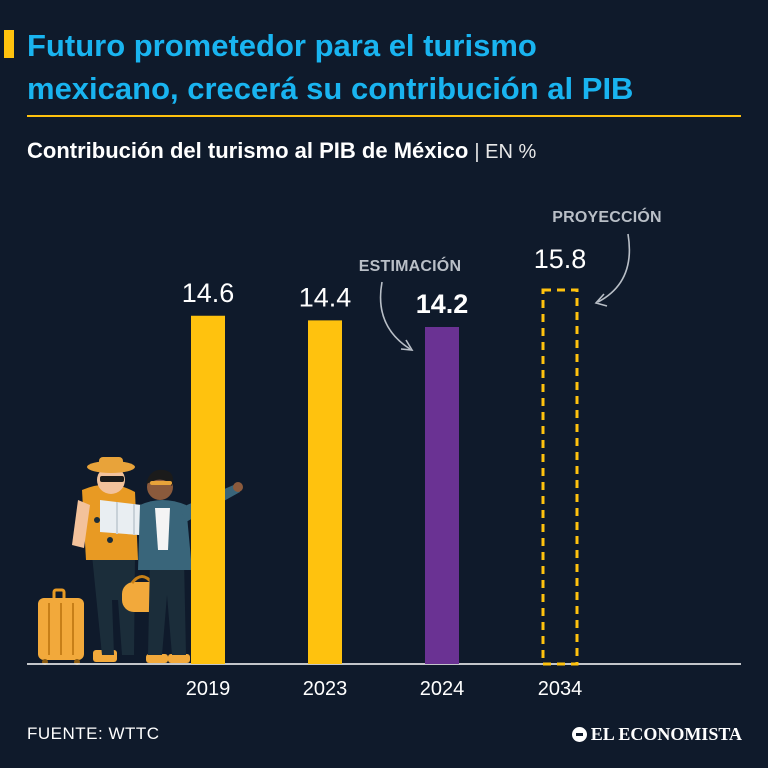  What do you see at coordinates (607, 216) in the screenshot?
I see `annotation-proyeccion: PROYECCIÓN` at bounding box center [607, 216].